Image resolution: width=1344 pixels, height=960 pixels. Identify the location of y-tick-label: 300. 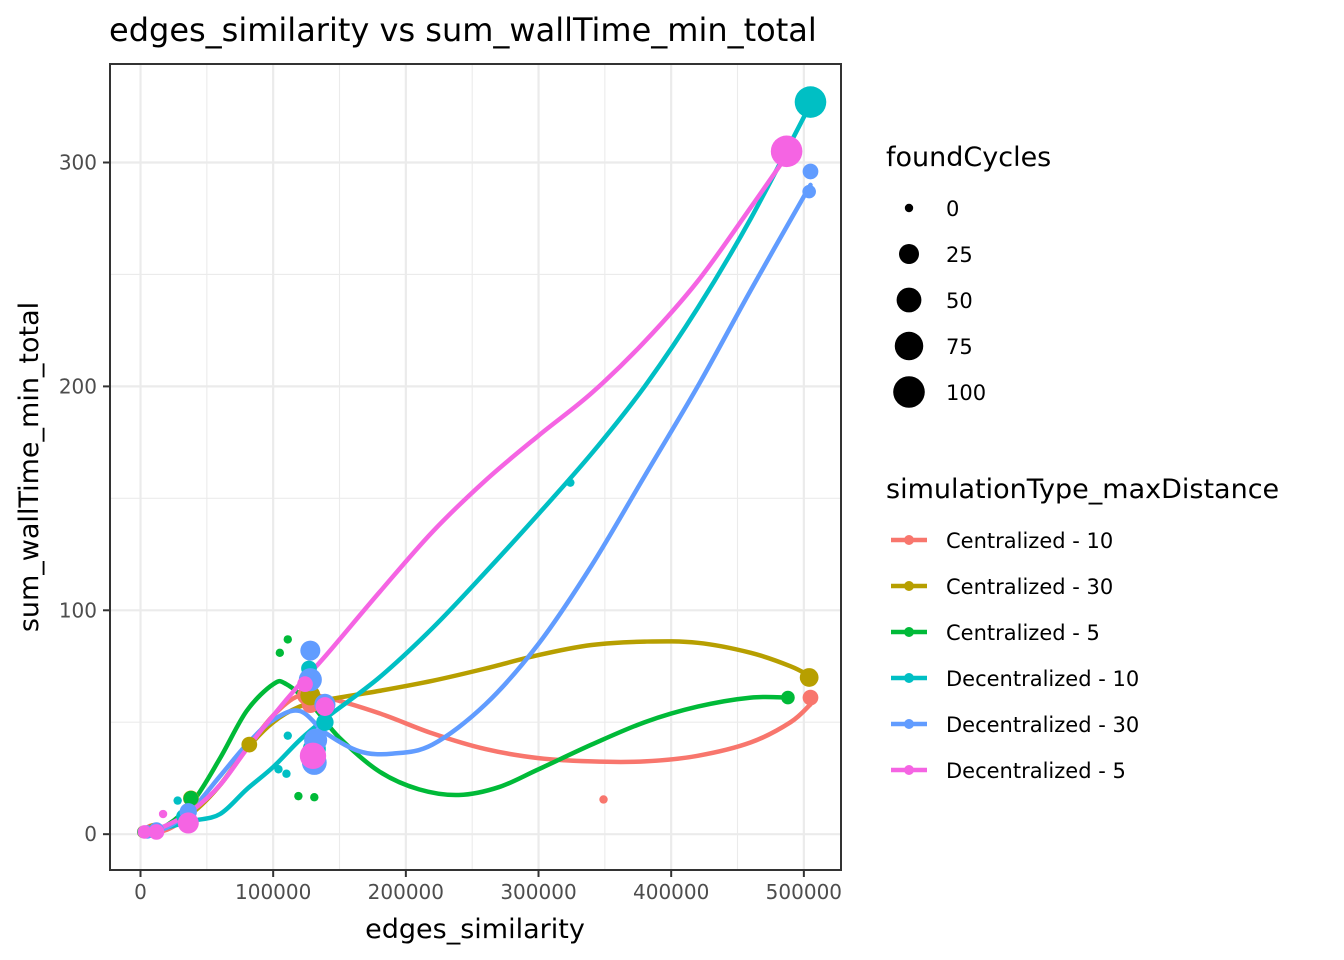
(78, 163).